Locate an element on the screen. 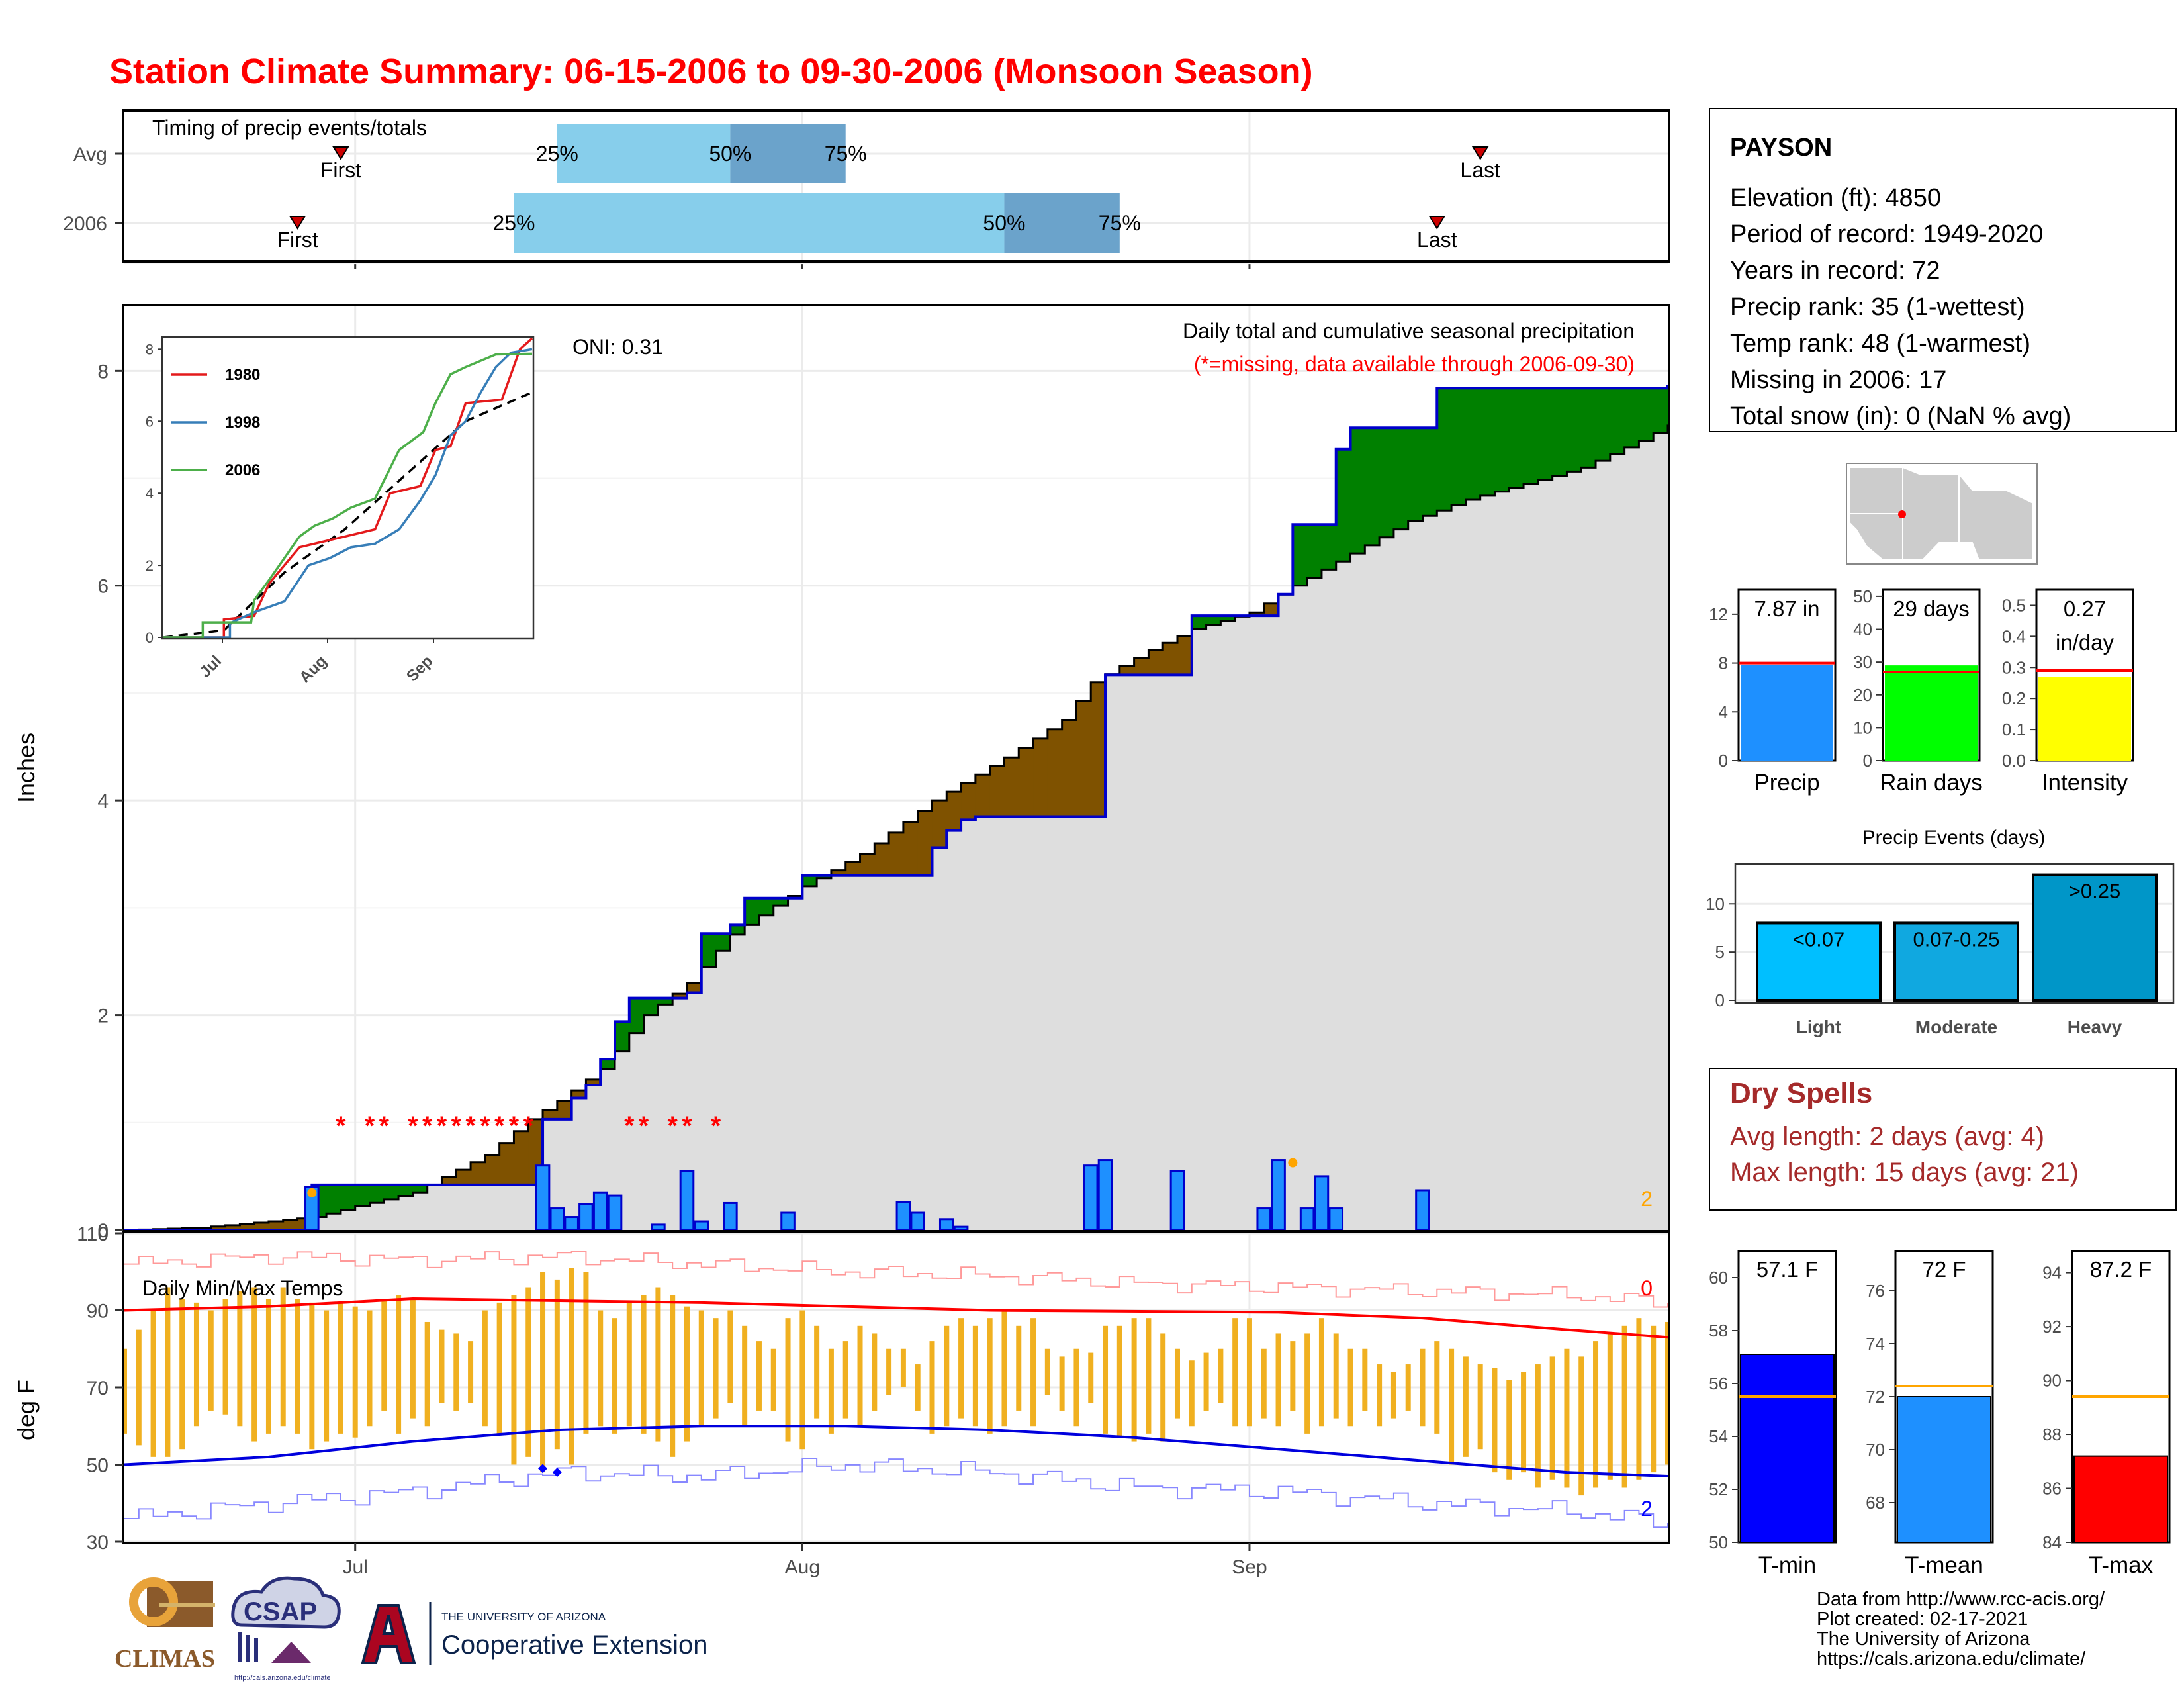 This screenshot has width=2184, height=1688. csap-bar-icon is located at coordinates (256, 1650).